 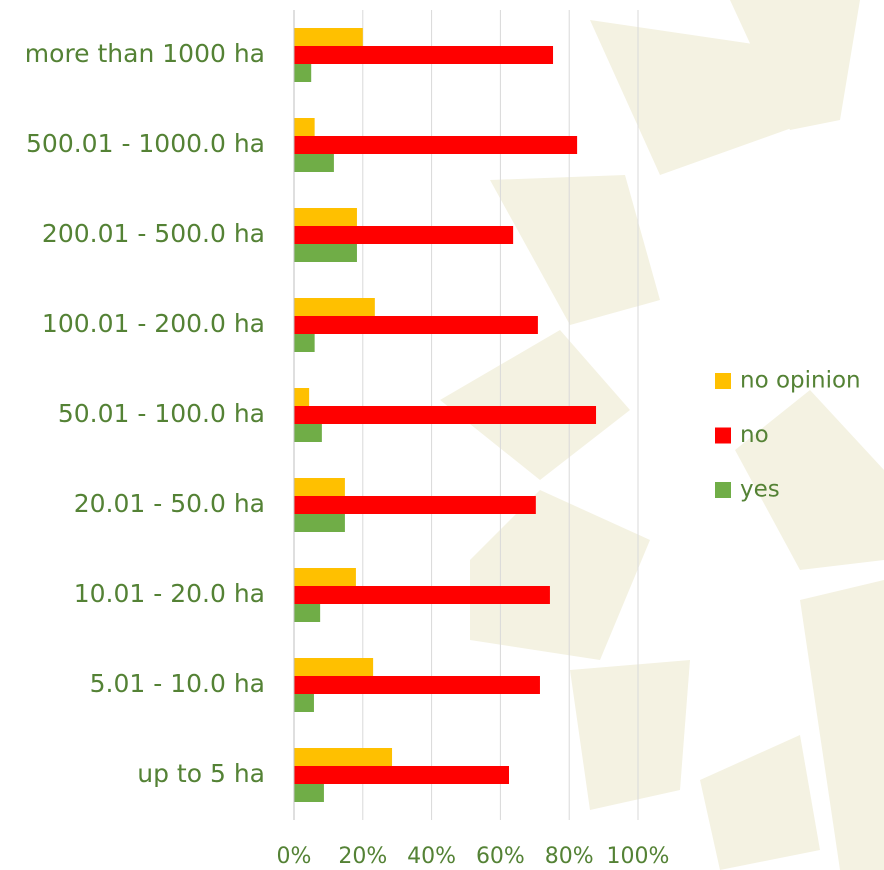 What do you see at coordinates (153, 233) in the screenshot?
I see `y-tick-label: 200.01 - 500.0 ha` at bounding box center [153, 233].